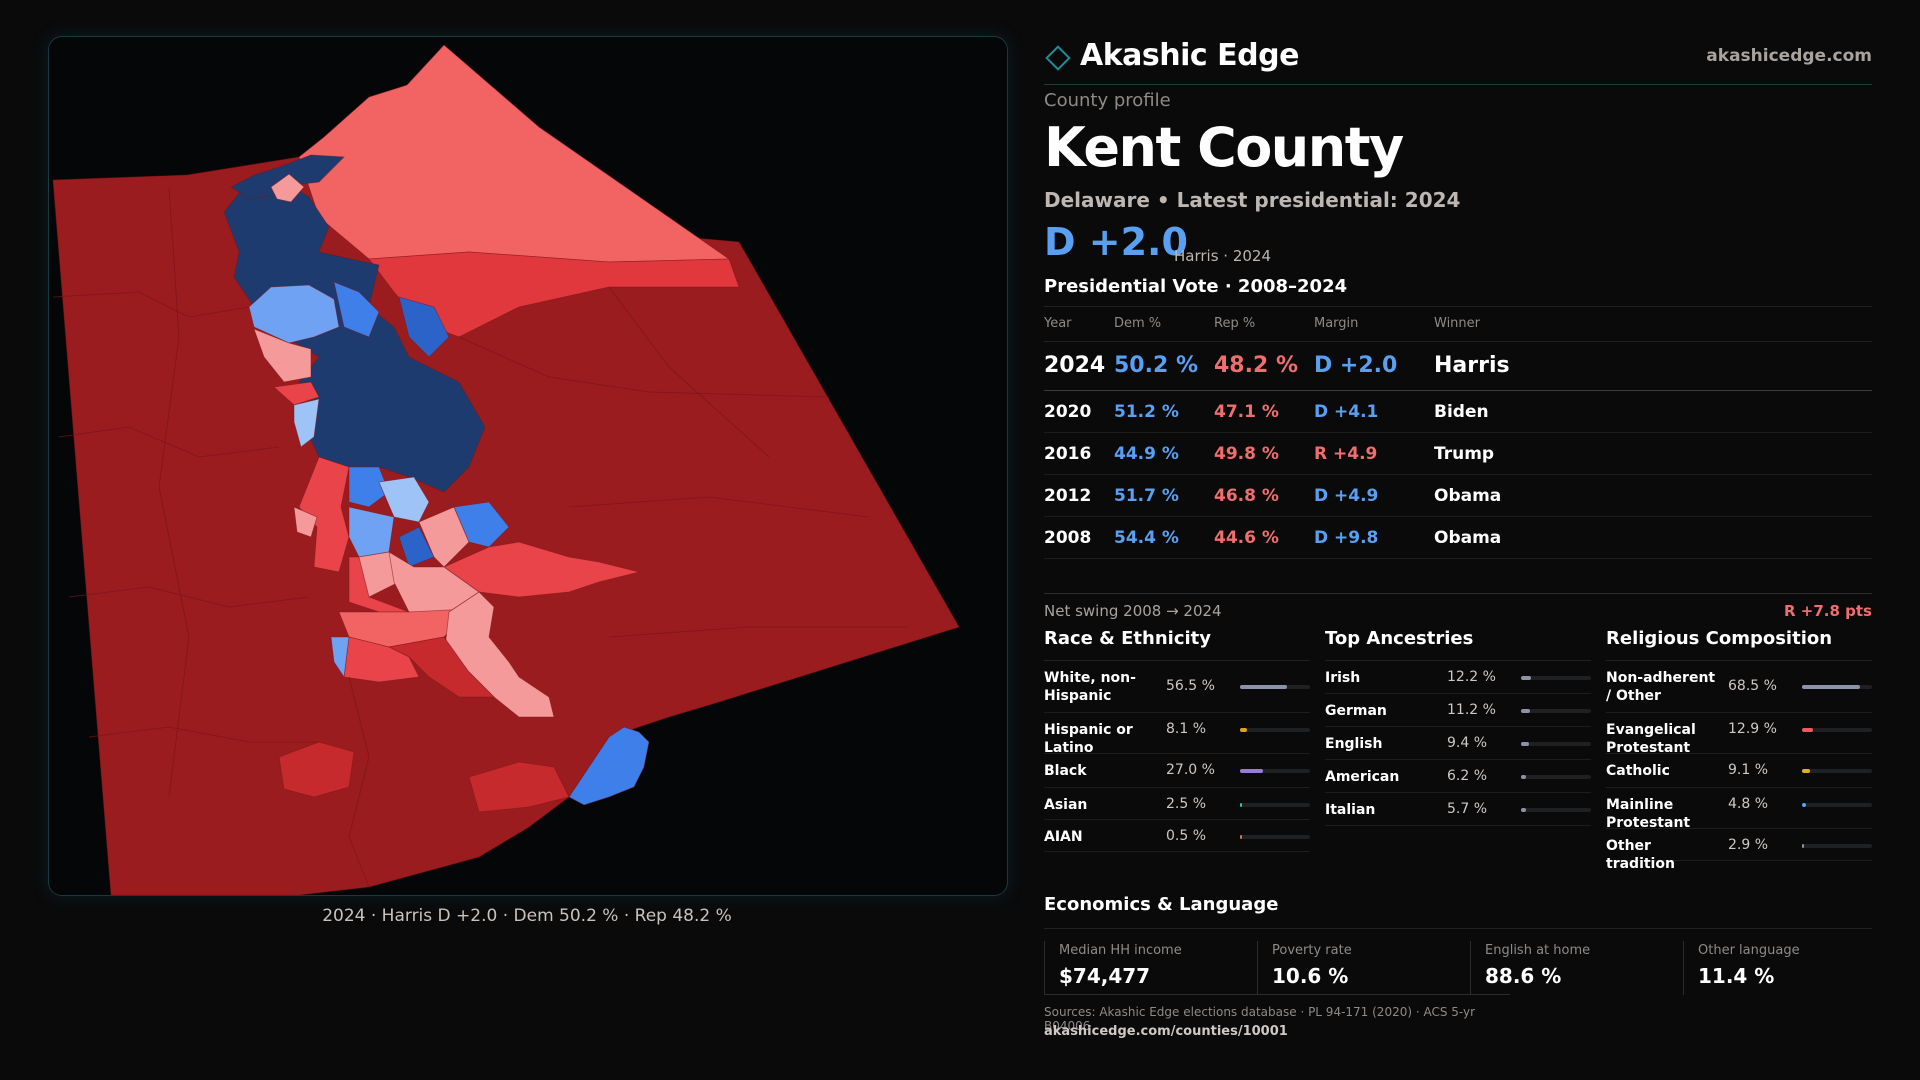  What do you see at coordinates (1146, 496) in the screenshot?
I see `cell-dem-pct: 51.7 %` at bounding box center [1146, 496].